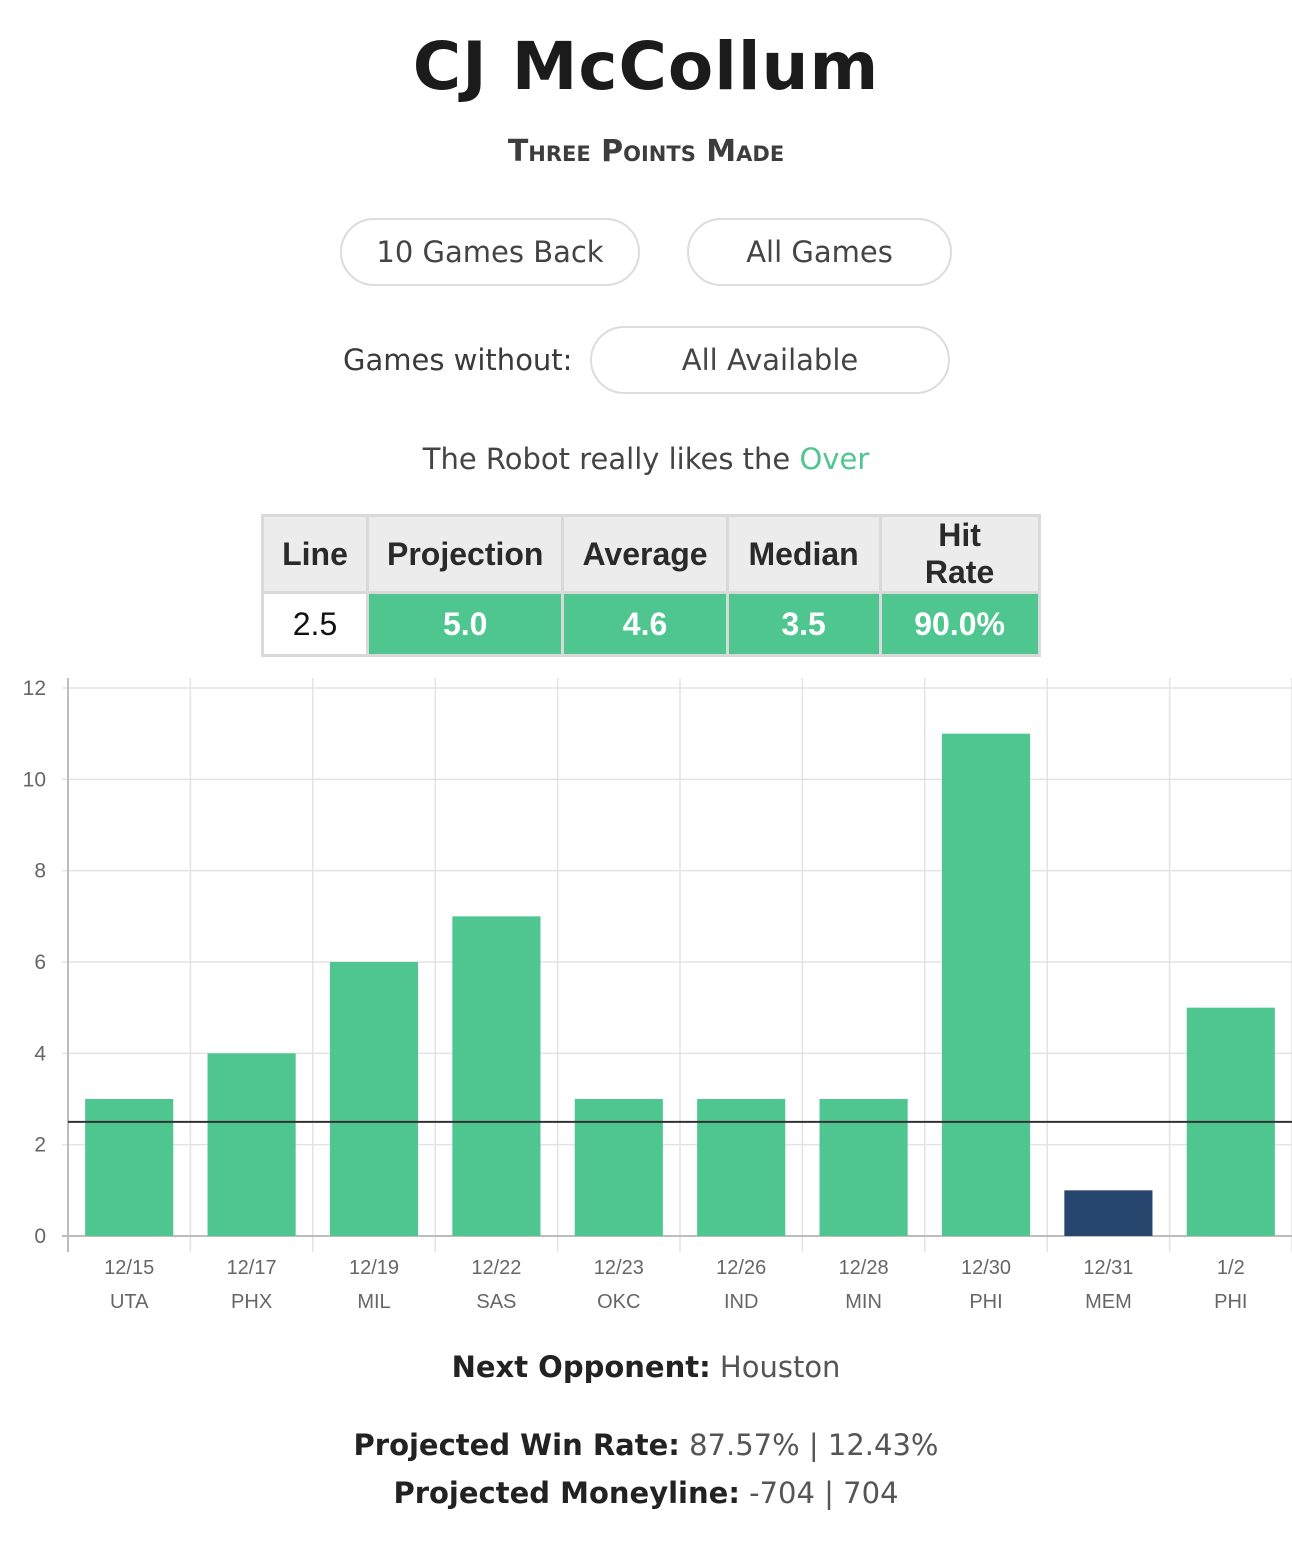  I want to click on x-tick-opponent: PHX, so click(251, 1302).